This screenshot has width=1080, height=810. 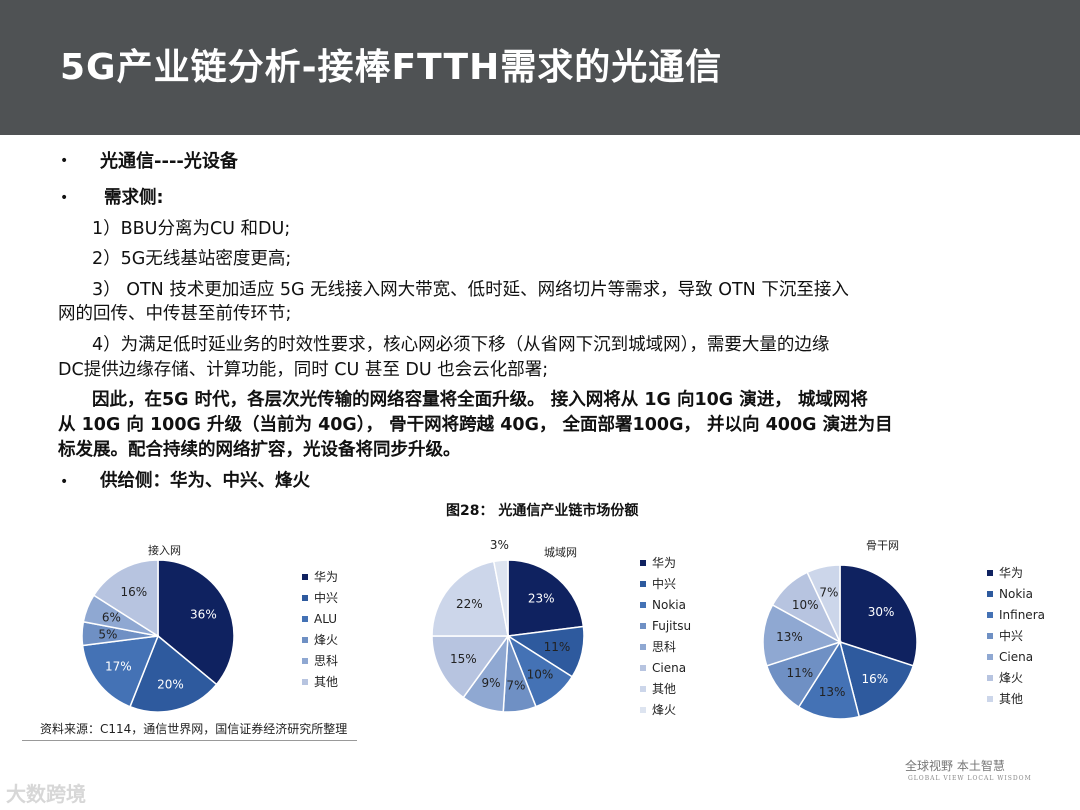 I want to click on legend-entry: Fujitsu, so click(x=665, y=625).